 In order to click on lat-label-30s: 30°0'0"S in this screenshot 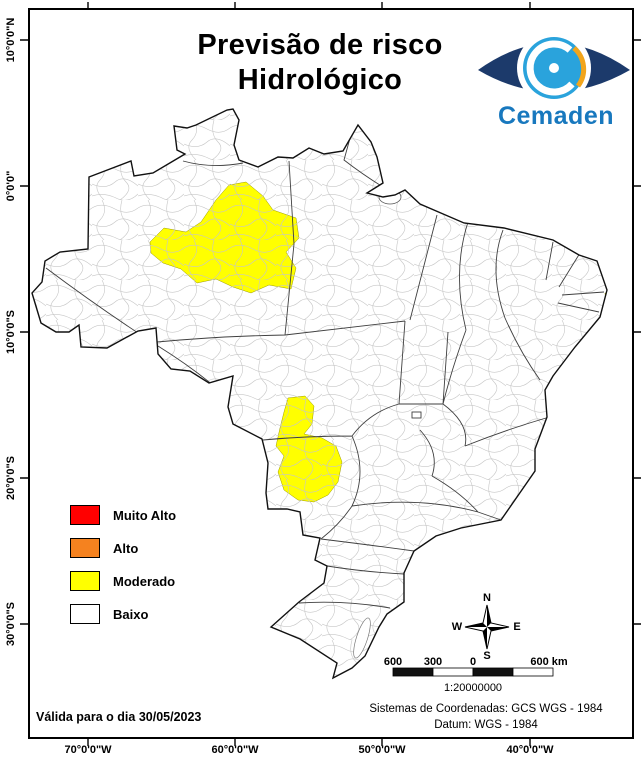, I will do `click(11, 624)`.